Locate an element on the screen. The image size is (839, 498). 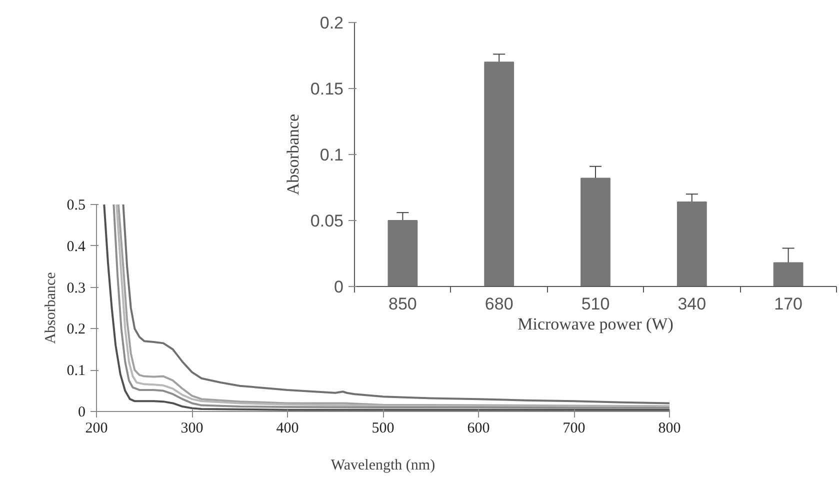
x-tick-label: 500 is located at coordinates (383, 428).